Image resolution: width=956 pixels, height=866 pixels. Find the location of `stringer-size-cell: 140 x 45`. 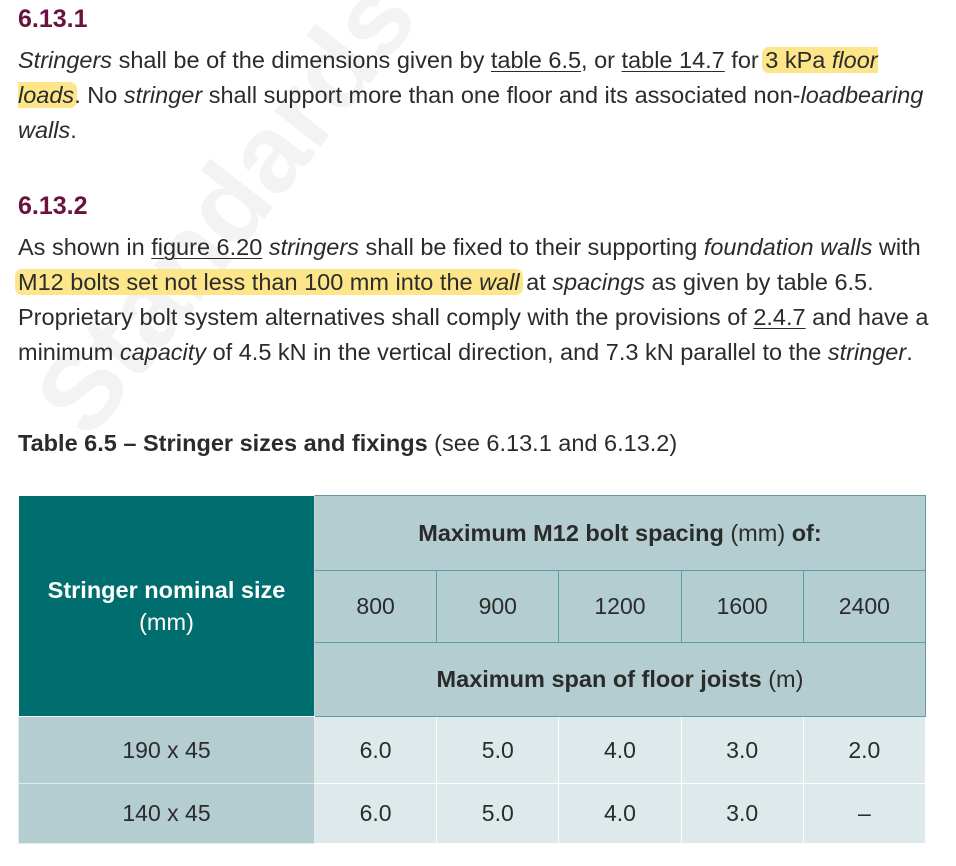

stringer-size-cell: 140 x 45 is located at coordinates (166, 813).